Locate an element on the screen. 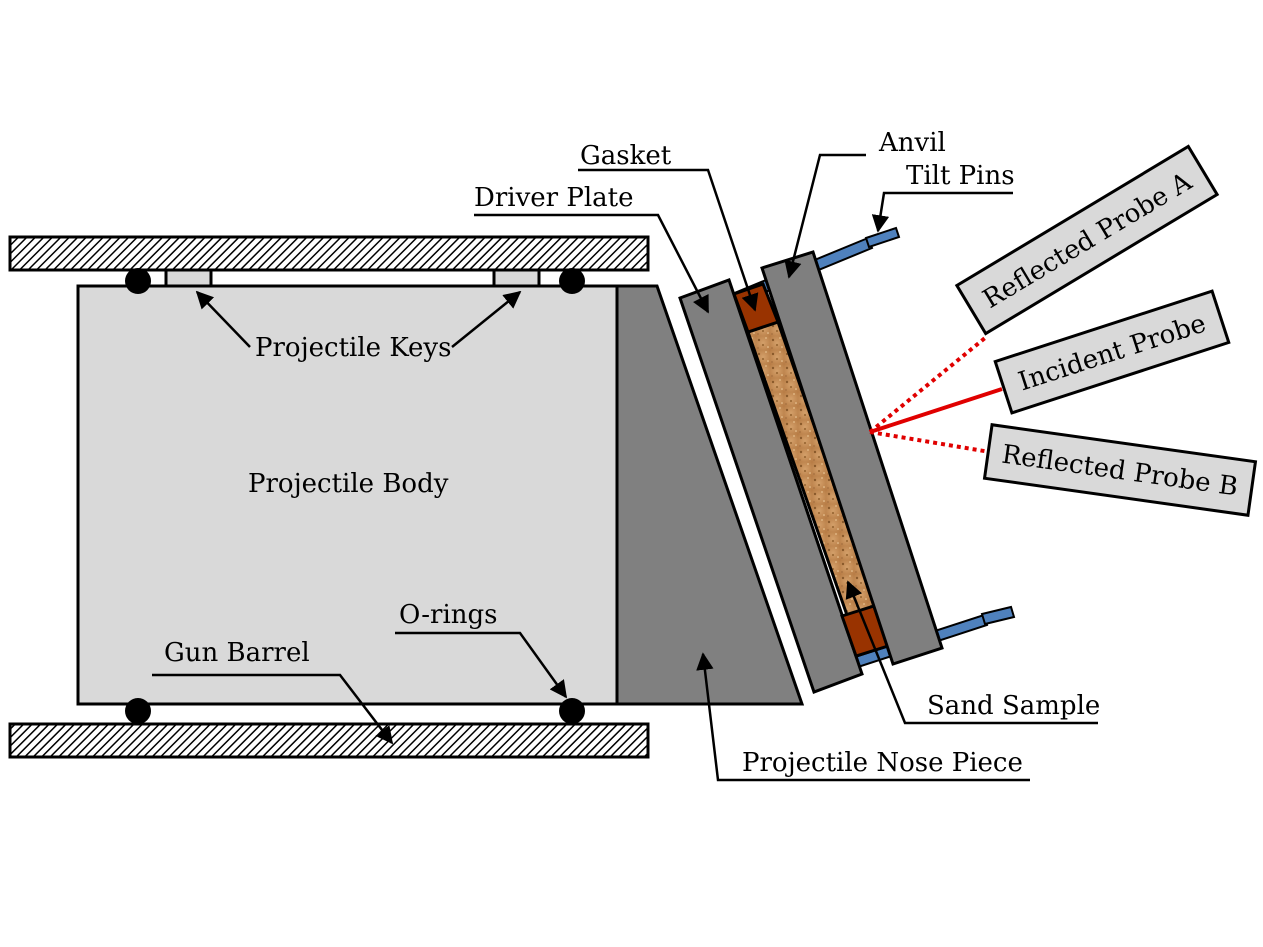  o-ring-bottom-left is located at coordinates (138, 711).